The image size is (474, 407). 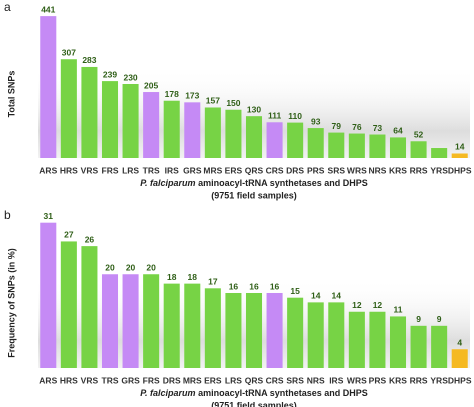 What do you see at coordinates (49, 216) in the screenshot?
I see `value-label: 31` at bounding box center [49, 216].